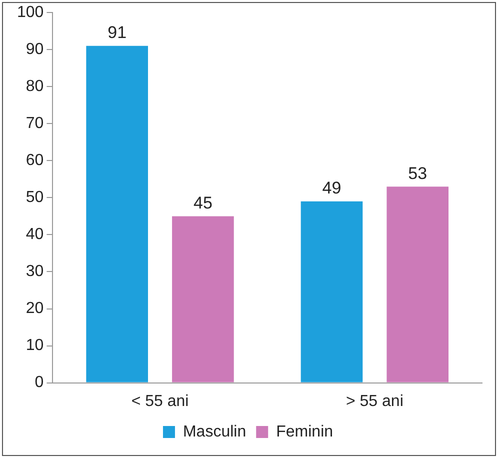 This screenshot has width=498, height=458. Describe the element at coordinates (160, 401) in the screenshot. I see `x-tick-label: < 55 ani` at that location.